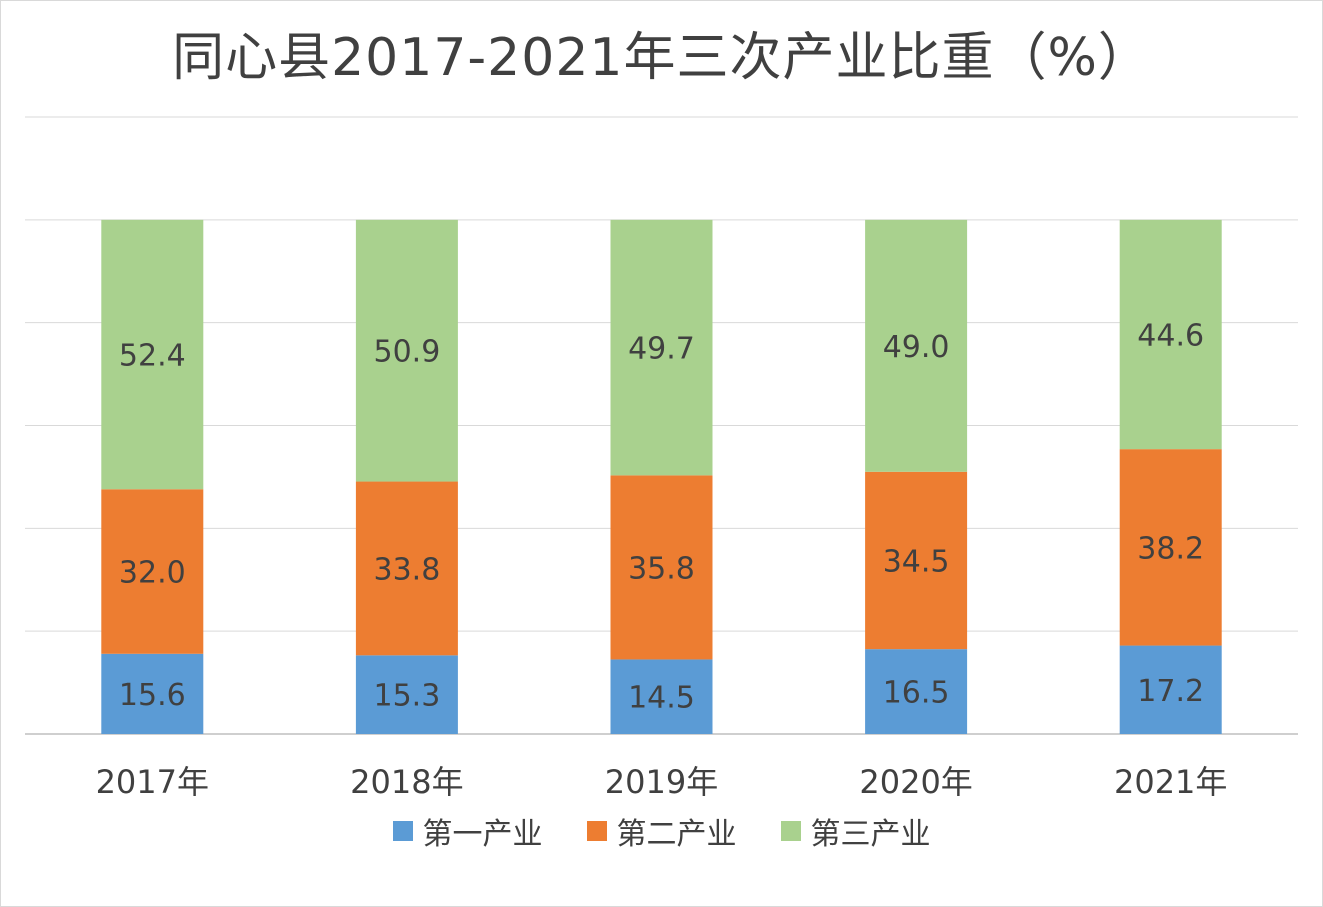 Image resolution: width=1323 pixels, height=907 pixels. I want to click on legend-label-secondary: 第二产业, so click(676, 834).